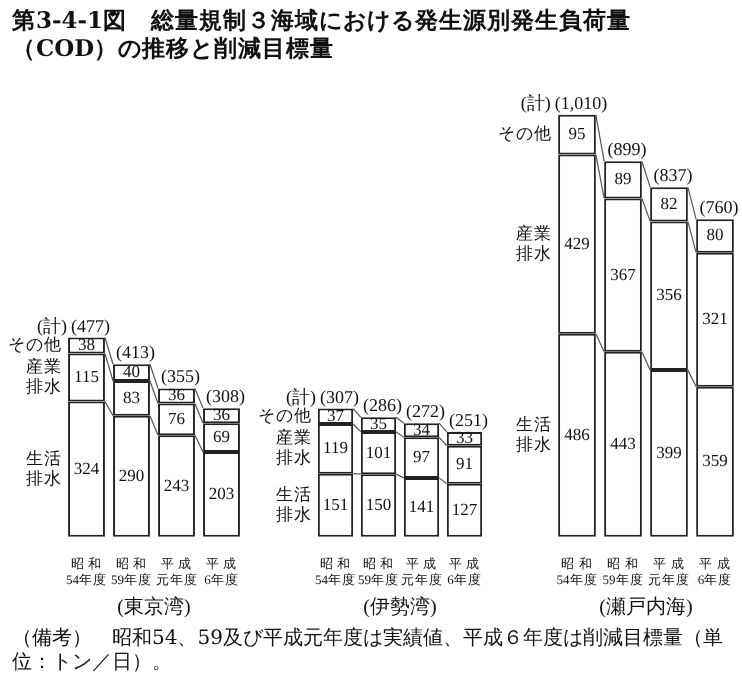 The width and height of the screenshot is (742, 680). What do you see at coordinates (468, 419) in the screenshot?
I see `total-label: (251)` at bounding box center [468, 419].